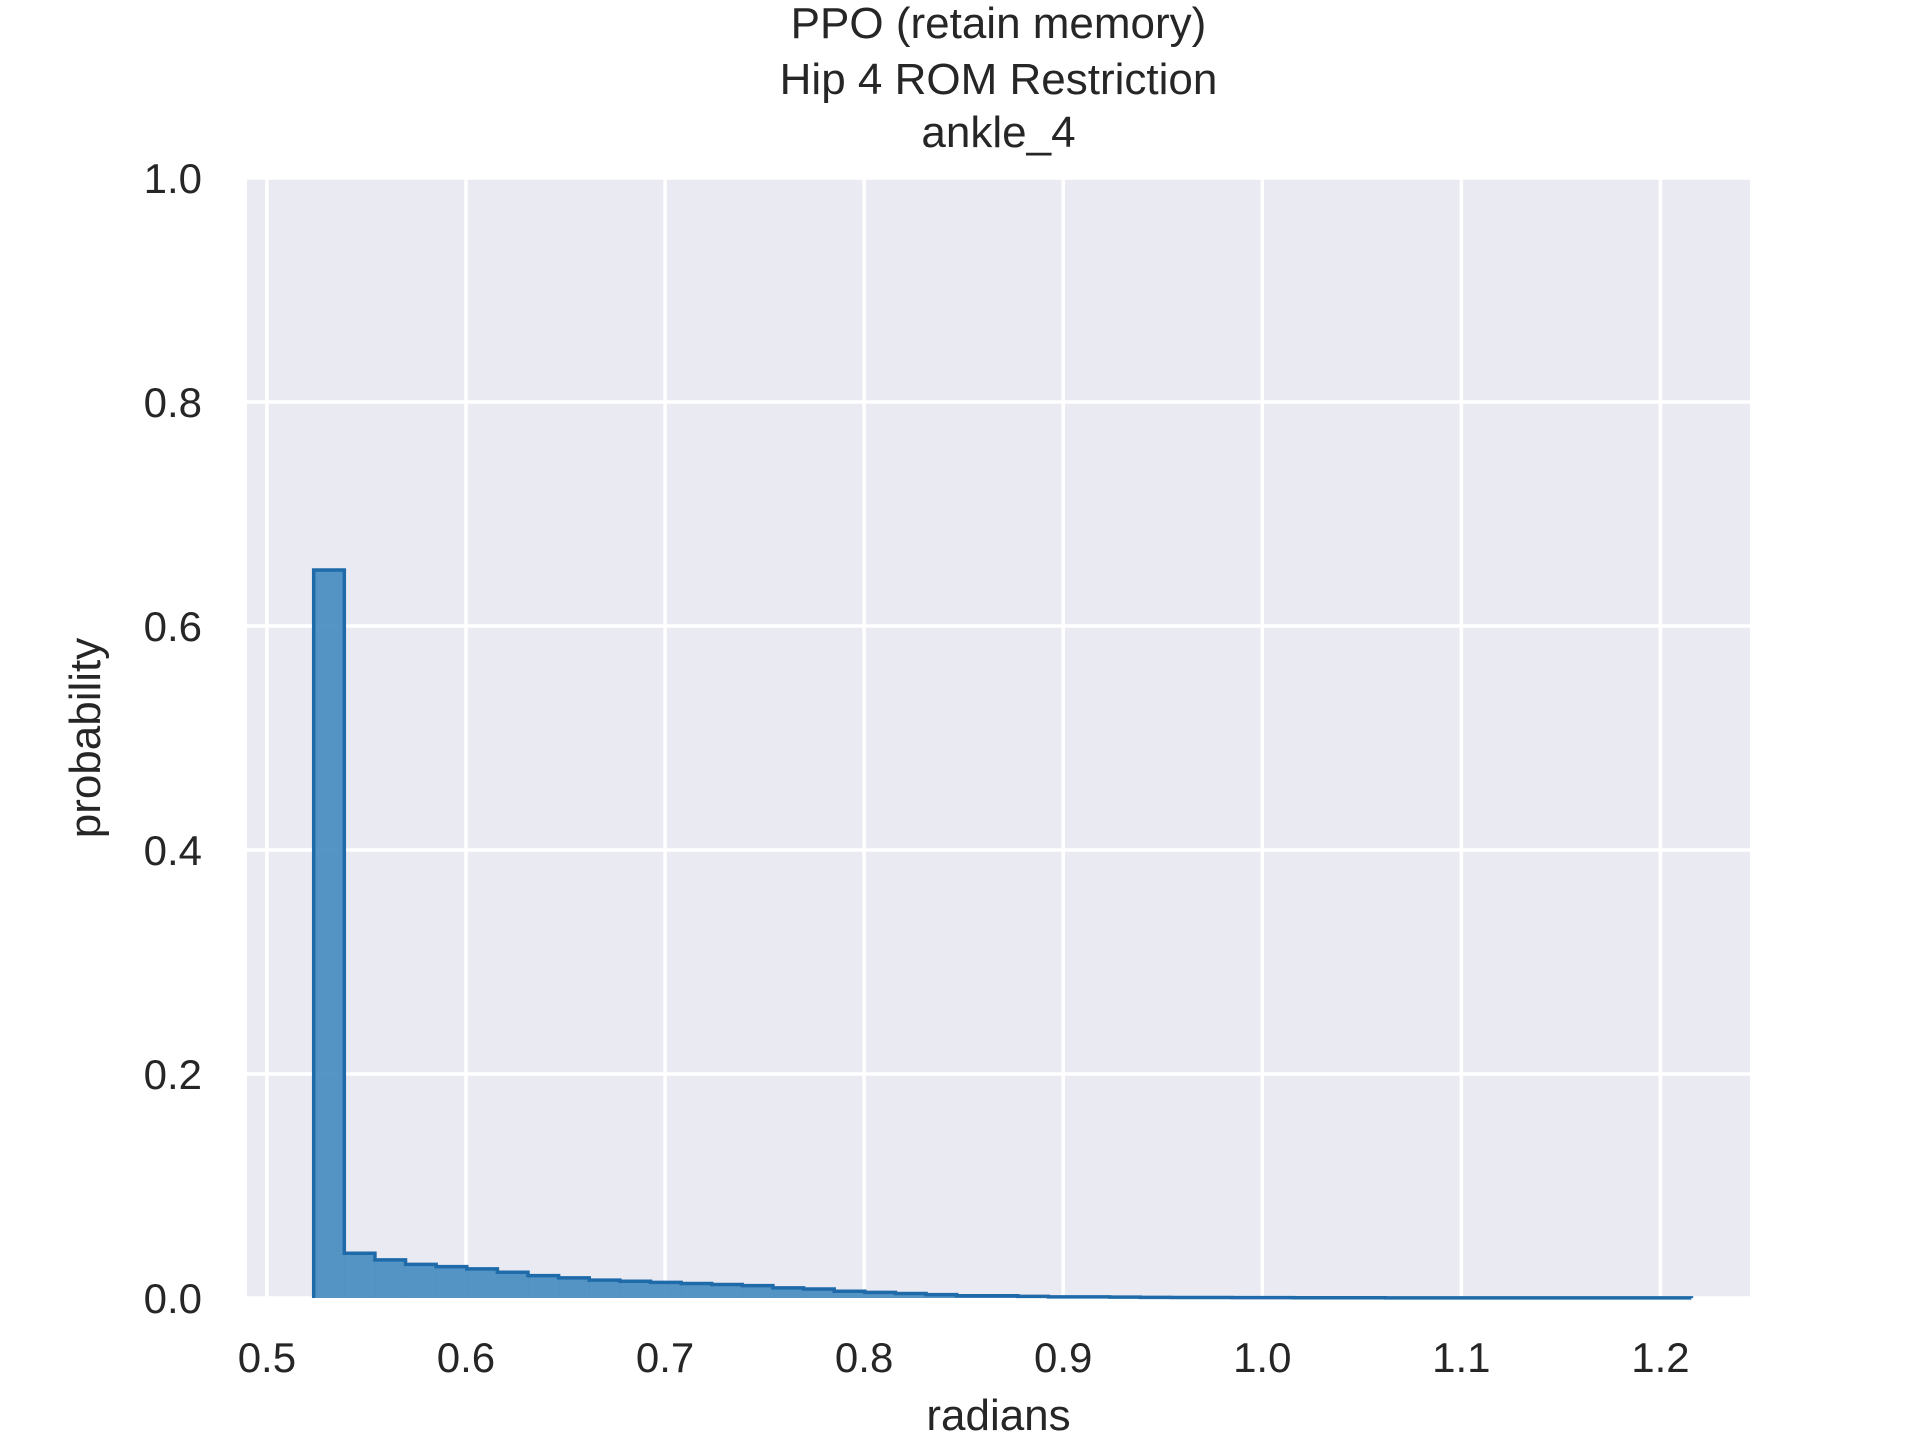 The height and width of the screenshot is (1440, 1920). I want to click on y-tick-labels: 0.0 0.2 0.4 0.6 0.8 1.0, so click(173, 738).